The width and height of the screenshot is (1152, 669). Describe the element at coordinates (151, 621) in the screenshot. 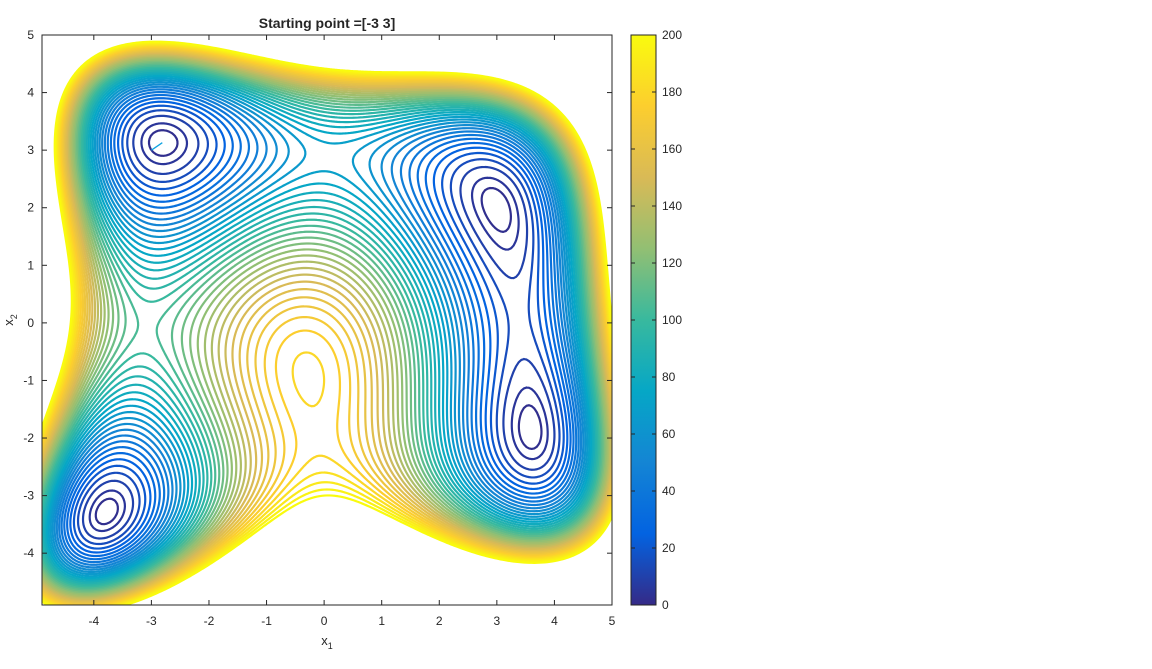

I see `x-tick-label: -3` at that location.